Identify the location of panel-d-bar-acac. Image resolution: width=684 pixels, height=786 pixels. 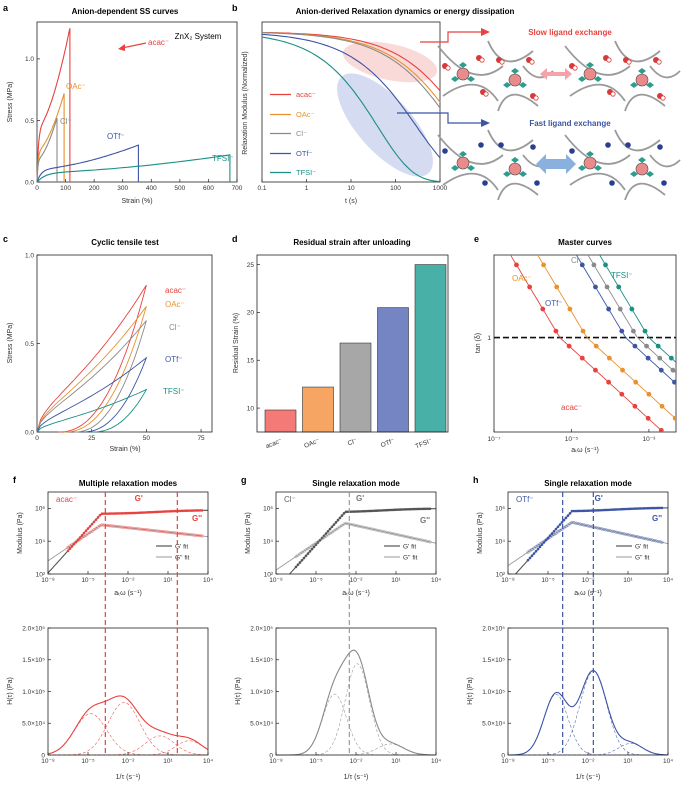
(280, 421).